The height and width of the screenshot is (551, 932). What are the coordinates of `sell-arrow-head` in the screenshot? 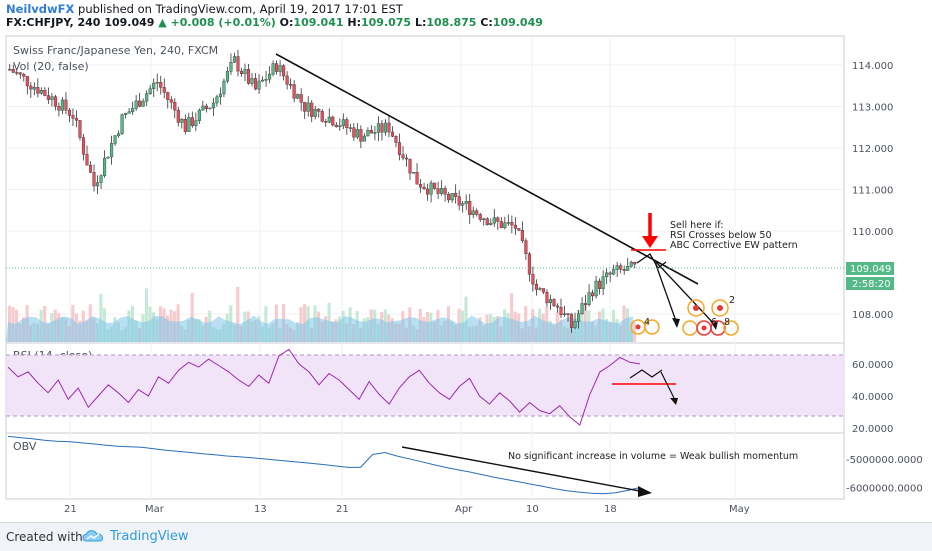 It's located at (650, 242).